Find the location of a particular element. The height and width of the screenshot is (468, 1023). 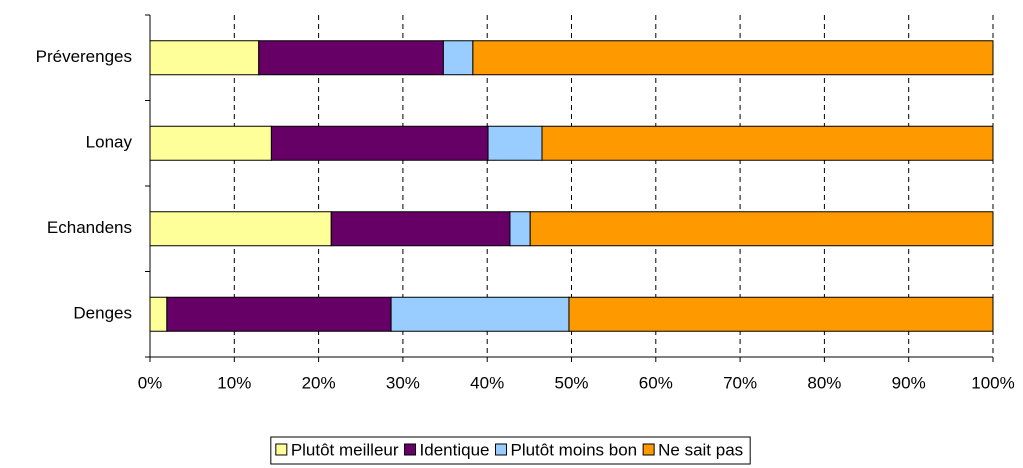

x-tick-label: 80% is located at coordinates (824, 382).